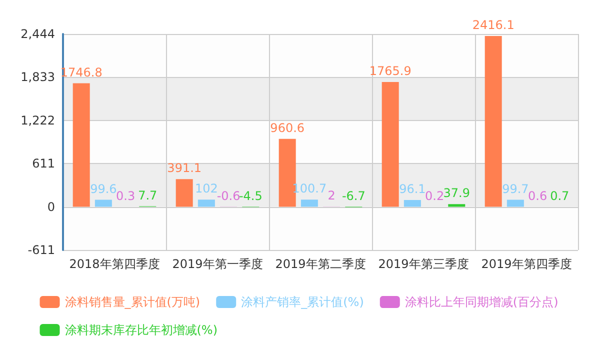 The image size is (598, 357). What do you see at coordinates (103, 189) in the screenshot?
I see `data-label: 99.6` at bounding box center [103, 189].